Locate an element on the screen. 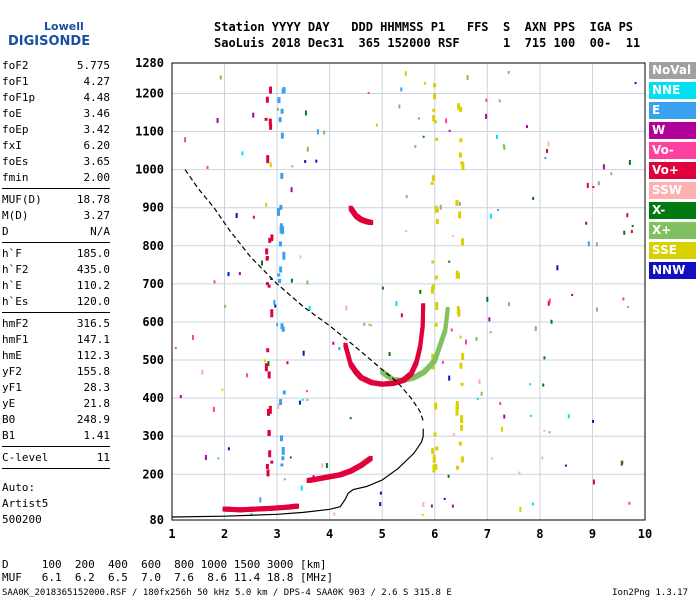 Image resolution: width=700 pixels, height=600 pixels. param-name: B0 is located at coordinates (9, 419).